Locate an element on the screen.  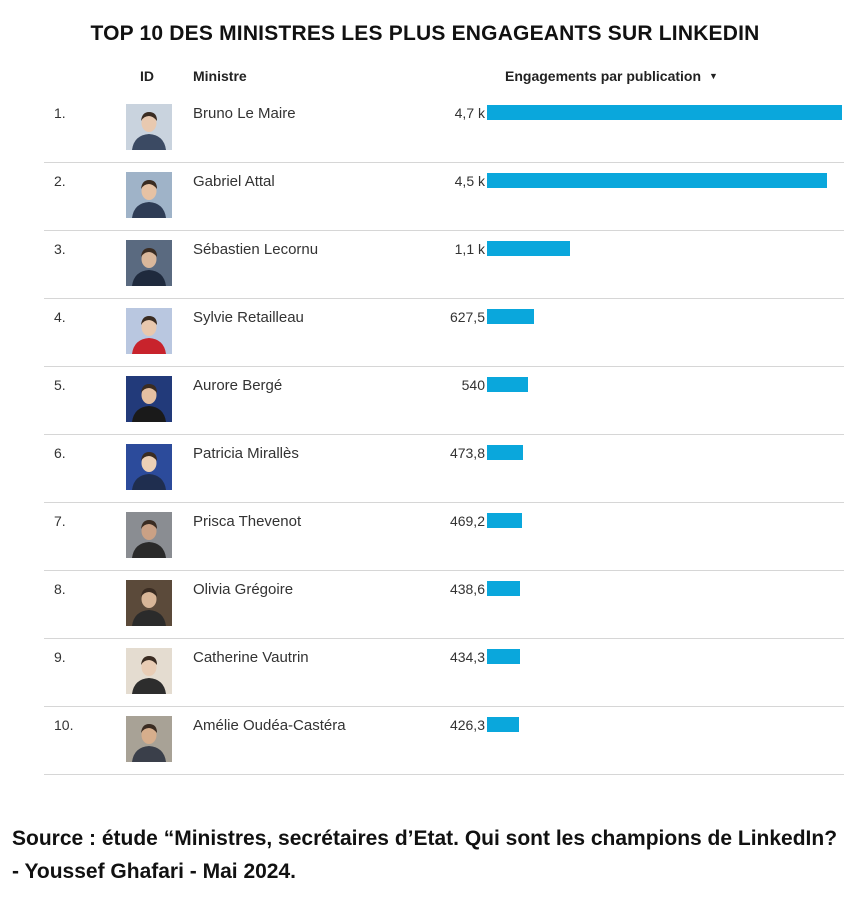
data-label: 473,8 is located at coordinates (467, 453).